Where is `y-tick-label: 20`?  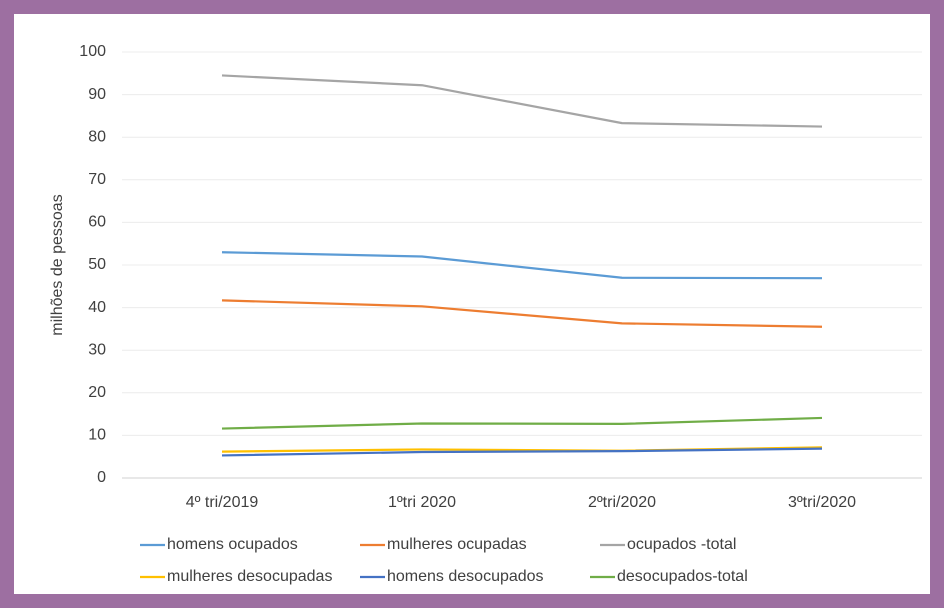
y-tick-label: 20 is located at coordinates (97, 392).